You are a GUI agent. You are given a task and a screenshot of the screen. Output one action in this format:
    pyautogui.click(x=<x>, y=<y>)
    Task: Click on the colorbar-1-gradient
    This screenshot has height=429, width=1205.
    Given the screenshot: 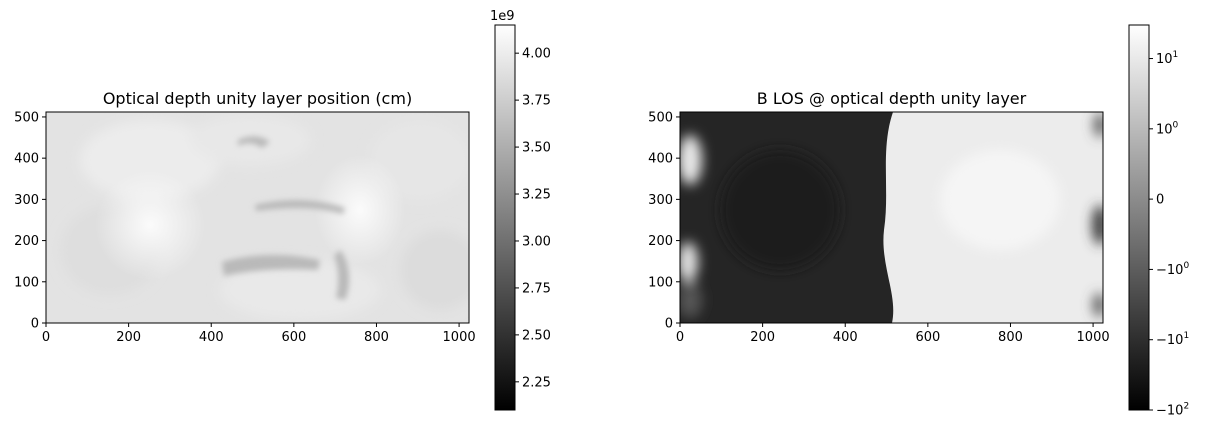 What is the action you would take?
    pyautogui.click(x=505, y=217)
    